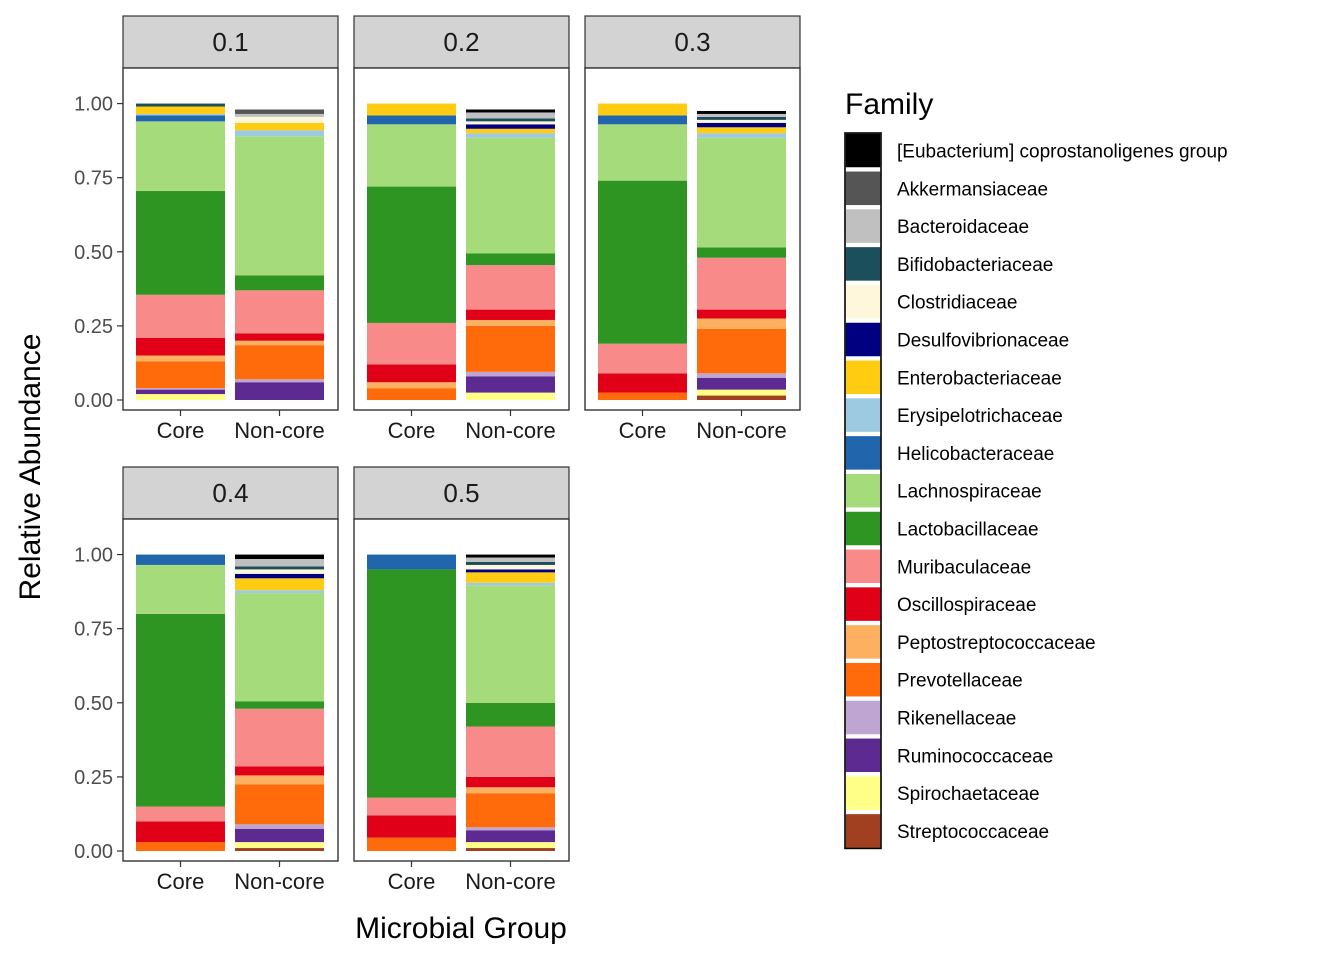 This screenshot has height=960, width=1344. What do you see at coordinates (461, 239) in the screenshot?
I see `panel-border` at bounding box center [461, 239].